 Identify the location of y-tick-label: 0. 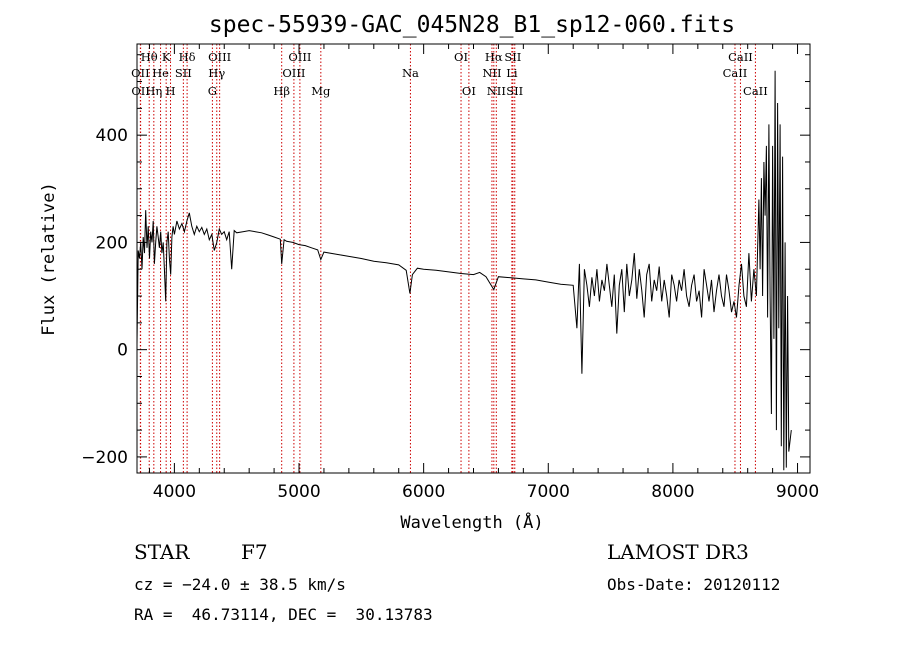
(122, 351).